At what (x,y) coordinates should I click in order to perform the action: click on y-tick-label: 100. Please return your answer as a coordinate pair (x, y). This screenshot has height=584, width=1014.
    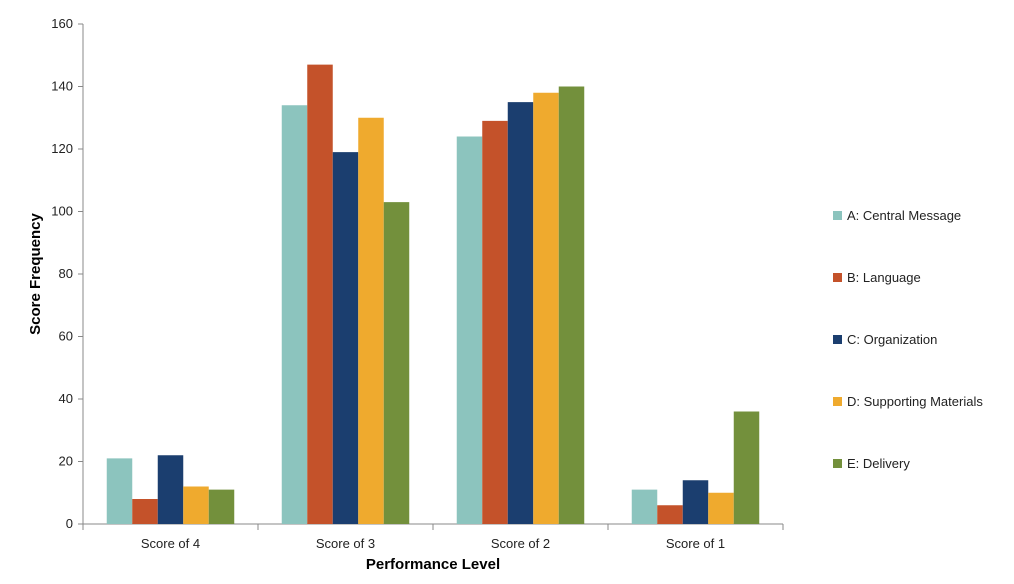
    Looking at the image, I should click on (62, 211).